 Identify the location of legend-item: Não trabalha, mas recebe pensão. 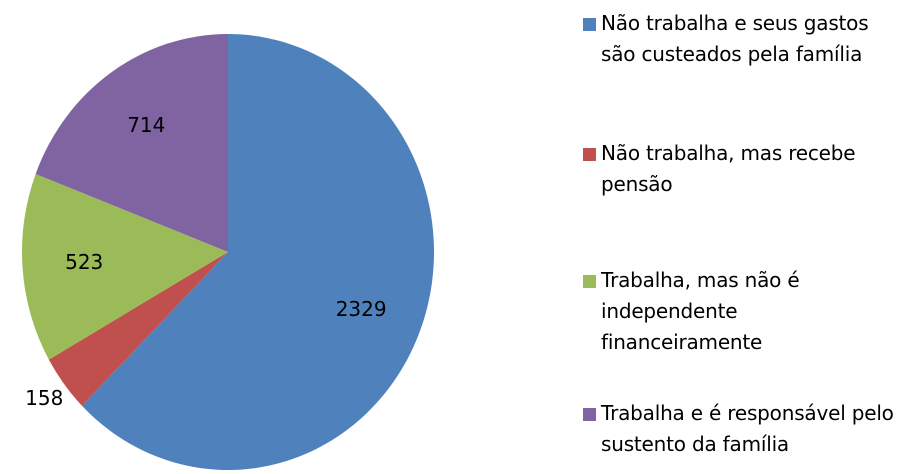
(743, 169).